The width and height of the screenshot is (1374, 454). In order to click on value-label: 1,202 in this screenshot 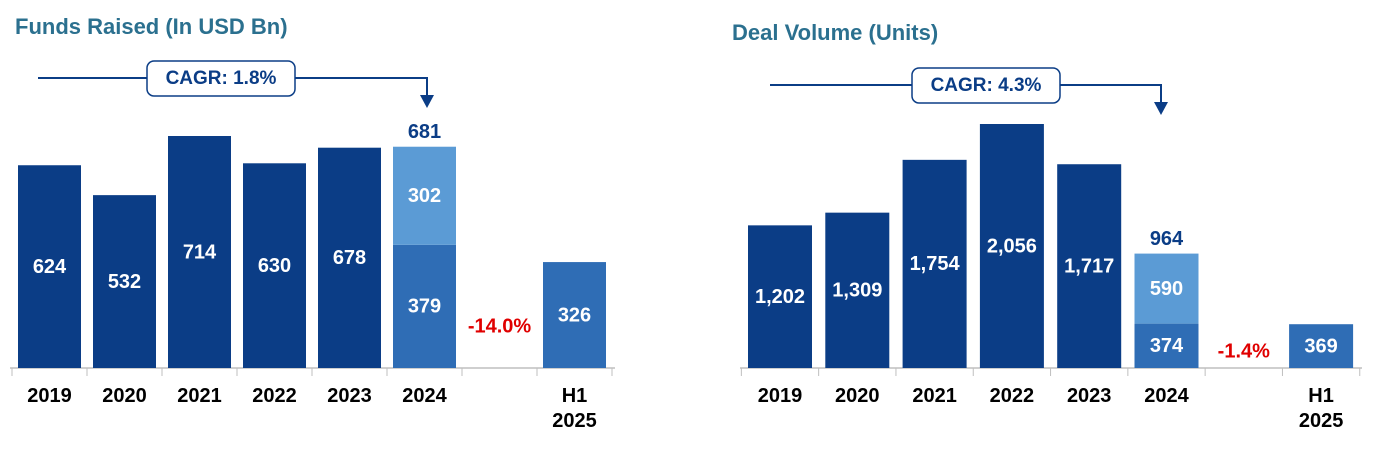, I will do `click(780, 297)`.